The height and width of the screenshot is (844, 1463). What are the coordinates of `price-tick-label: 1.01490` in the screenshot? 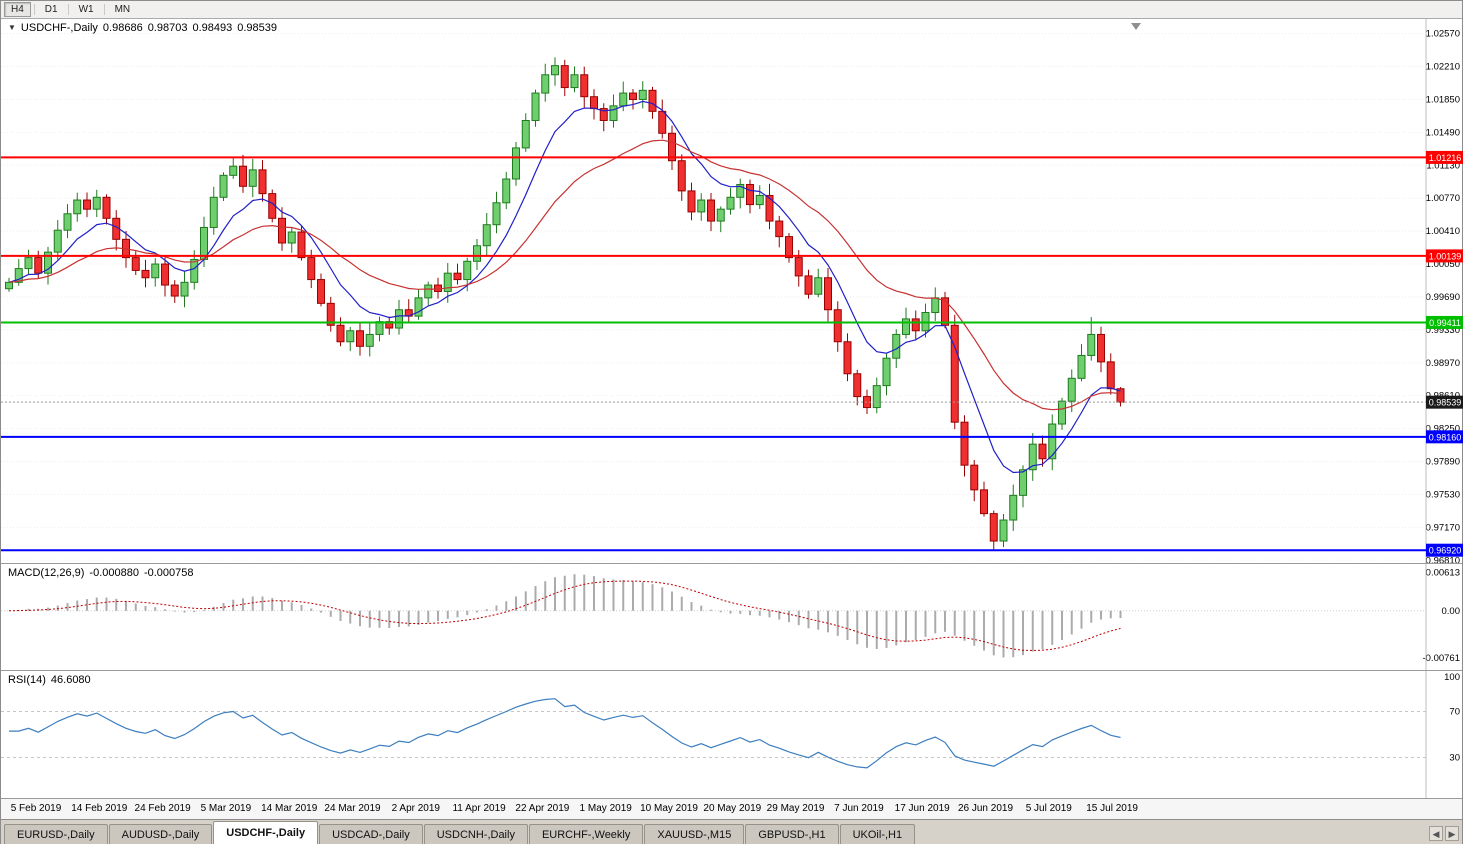 It's located at (1443, 132).